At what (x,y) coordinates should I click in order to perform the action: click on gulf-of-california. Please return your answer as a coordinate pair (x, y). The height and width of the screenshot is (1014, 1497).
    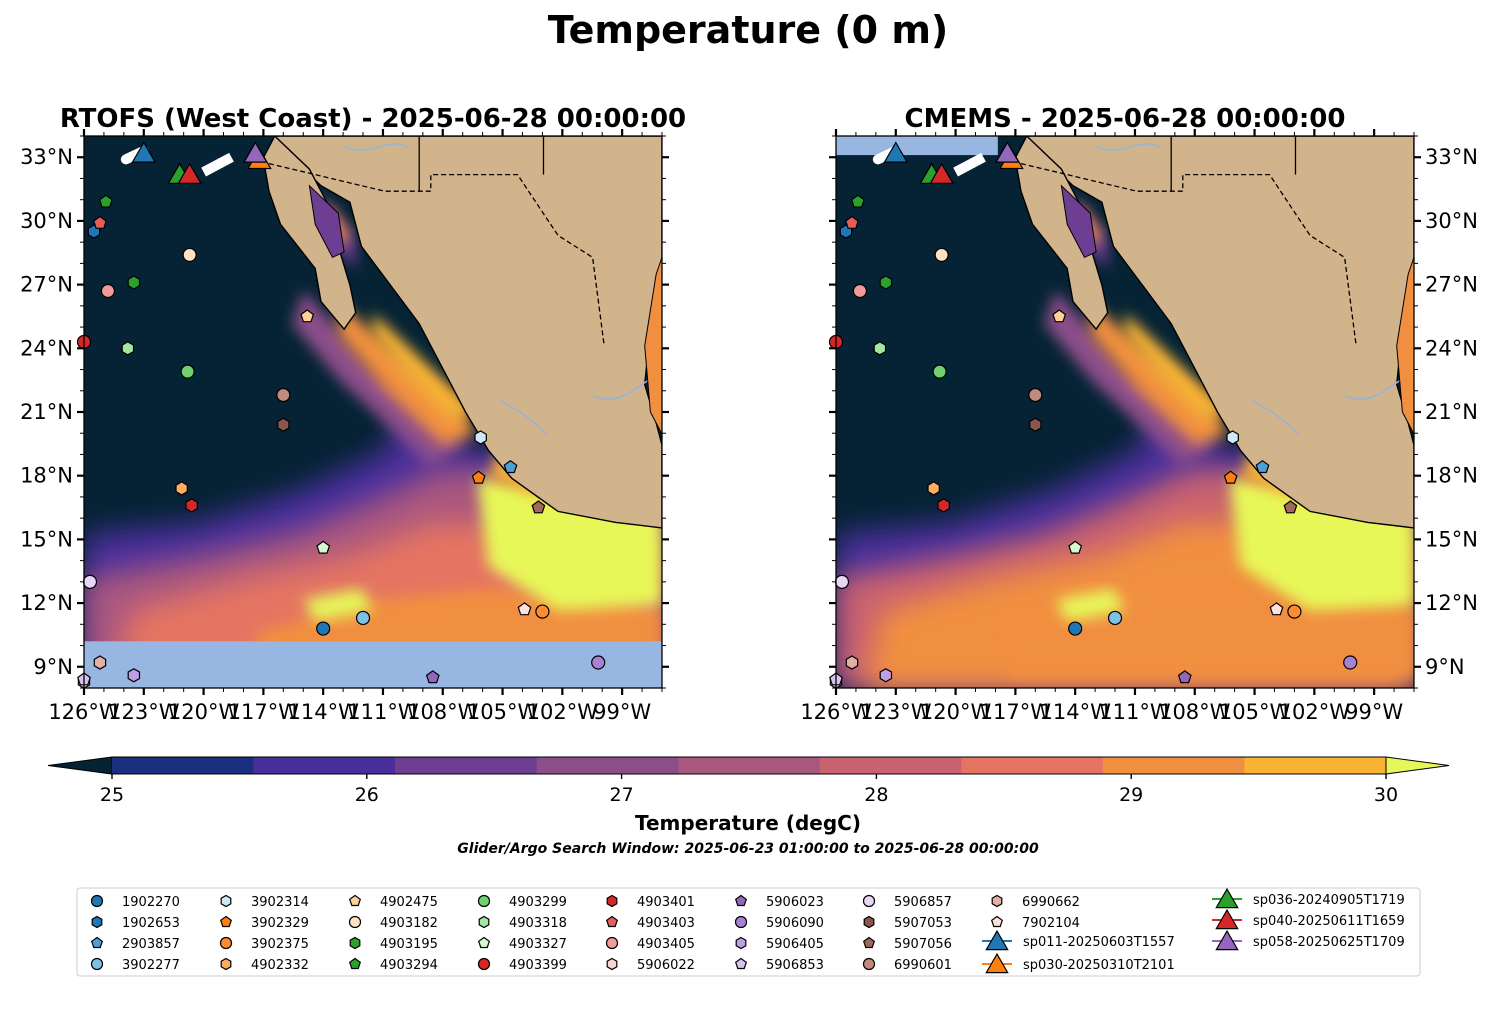
    Looking at the image, I should click on (1078, 221).